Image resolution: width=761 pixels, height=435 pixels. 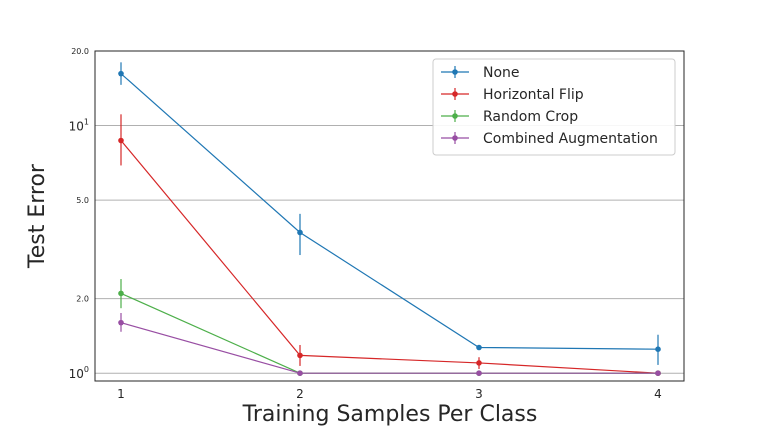 I want to click on x-tick-label-4: 4, so click(x=658, y=394).